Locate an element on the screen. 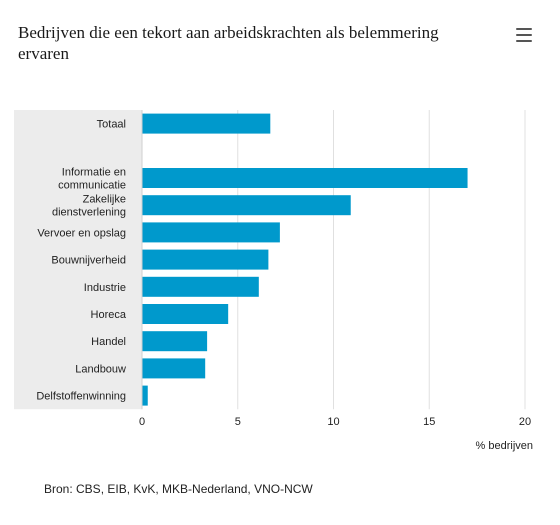  category-label: Totaal is located at coordinates (111, 125).